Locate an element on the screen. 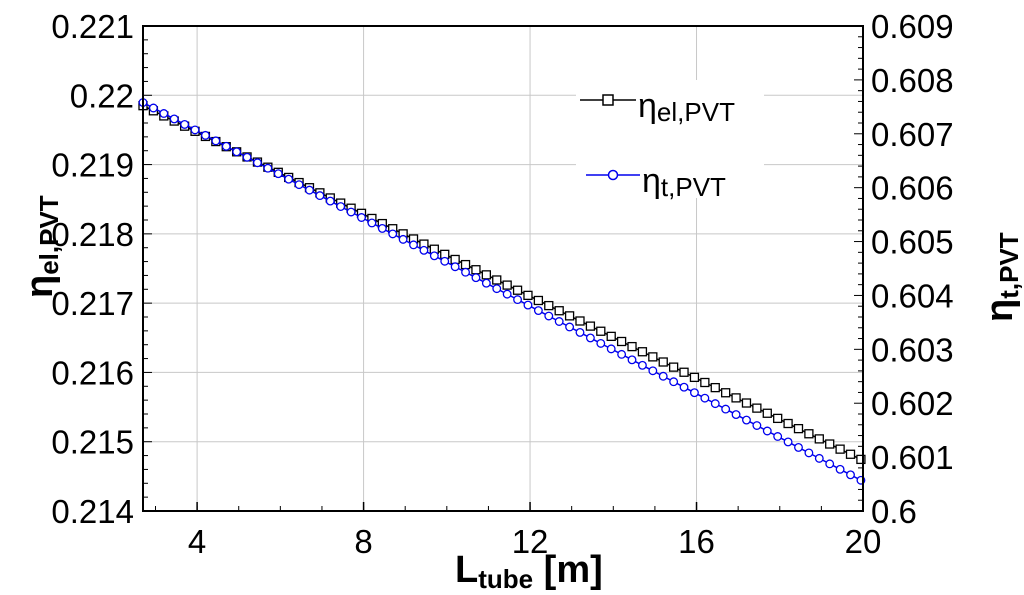 The width and height of the screenshot is (1024, 595). x-axis-title: Ltube [m] is located at coordinates (529, 571).